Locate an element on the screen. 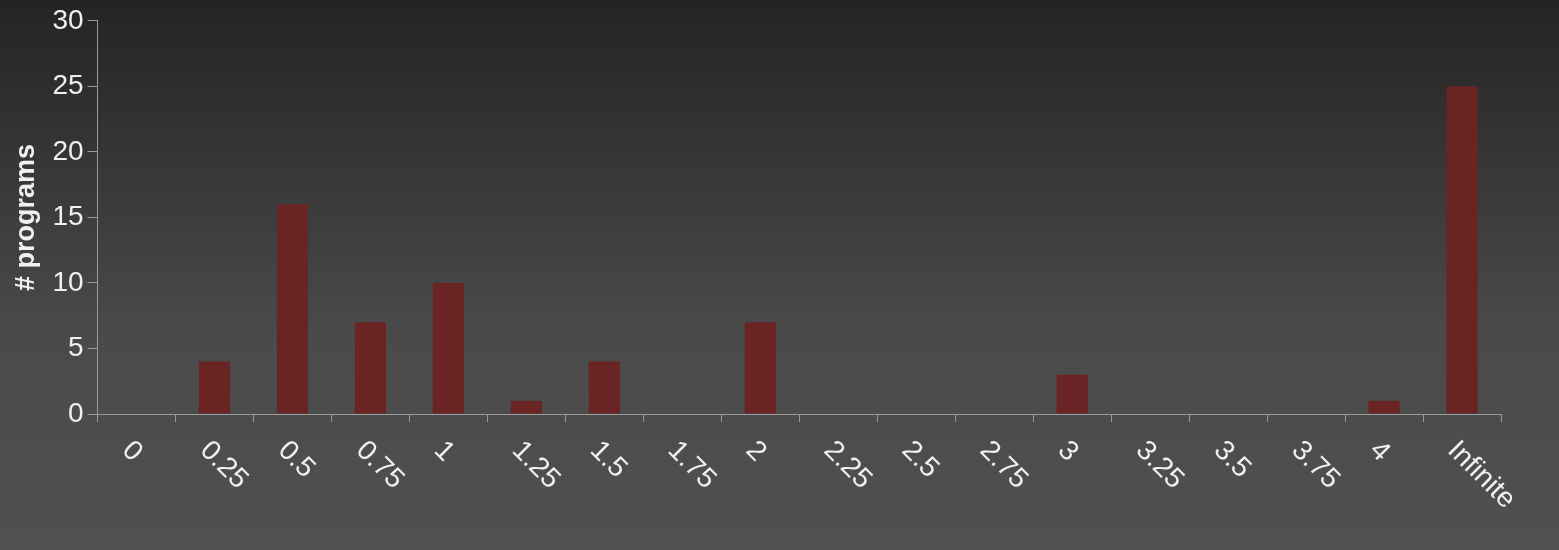 The width and height of the screenshot is (1559, 550). x-tick-label: 3.5 is located at coordinates (1233, 458).